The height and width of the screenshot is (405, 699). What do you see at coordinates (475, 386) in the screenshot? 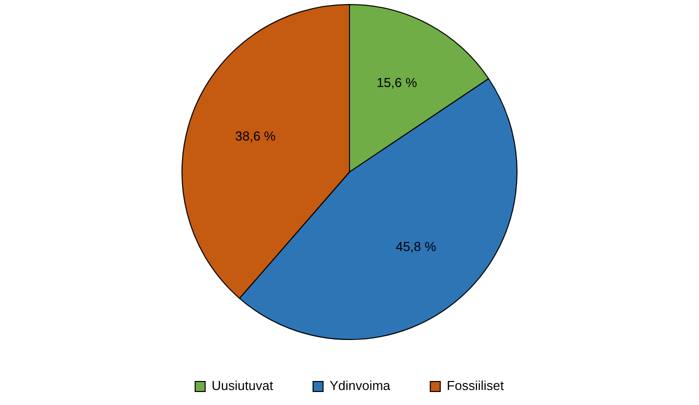
I see `legend-label: Fossiiliset` at bounding box center [475, 386].